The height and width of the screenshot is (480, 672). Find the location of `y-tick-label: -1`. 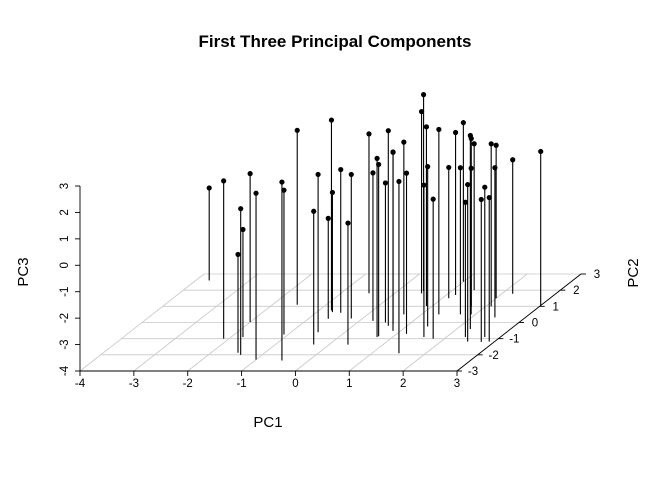

y-tick-label: -1 is located at coordinates (514, 340).